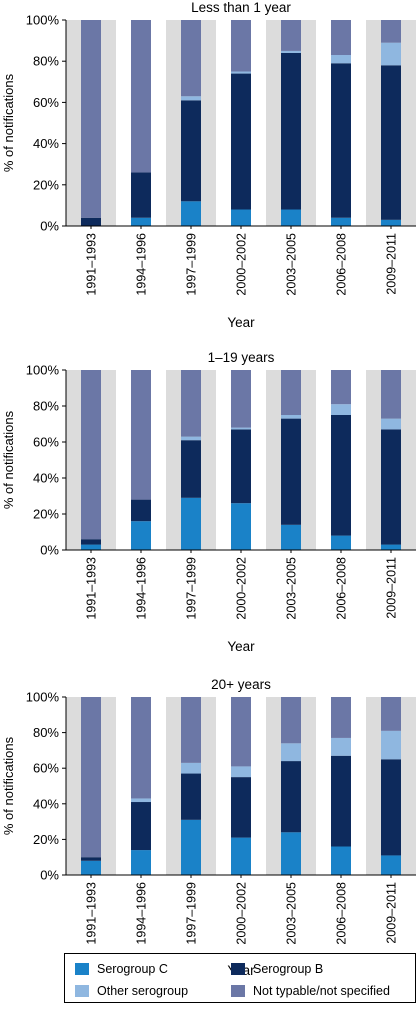 The width and height of the screenshot is (419, 1010). I want to click on legend-swatch-serogroup-c, so click(82, 969).